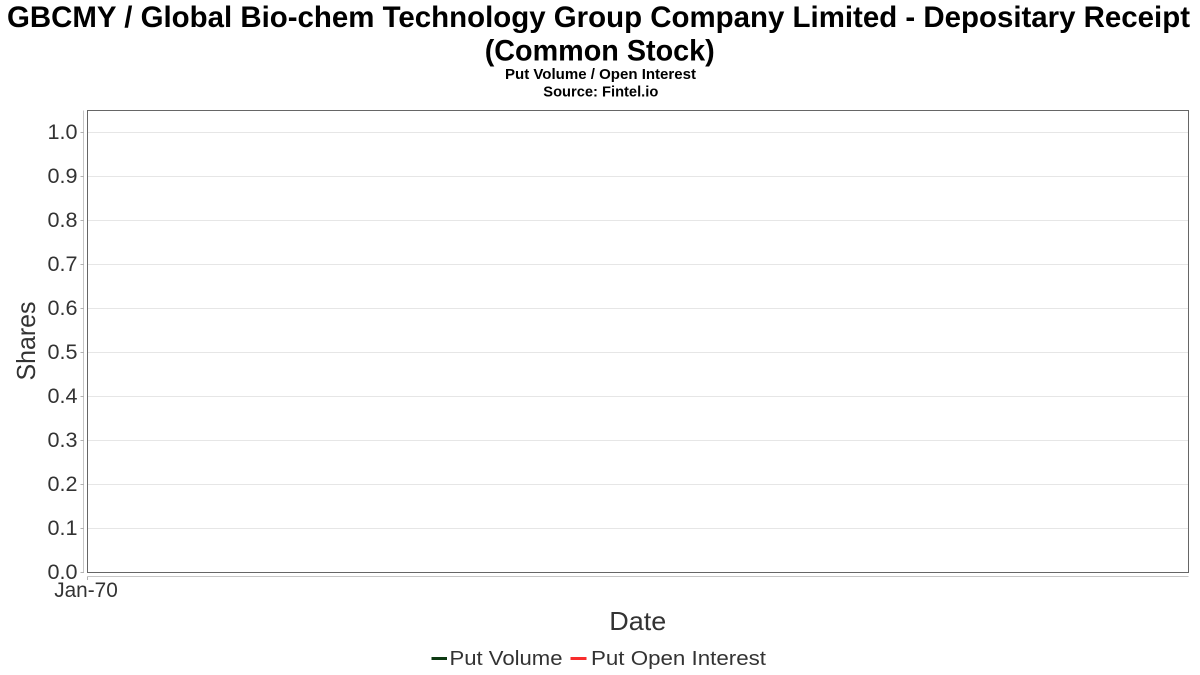 This screenshot has height=675, width=1200. I want to click on svg-text: Date, so click(637, 621).